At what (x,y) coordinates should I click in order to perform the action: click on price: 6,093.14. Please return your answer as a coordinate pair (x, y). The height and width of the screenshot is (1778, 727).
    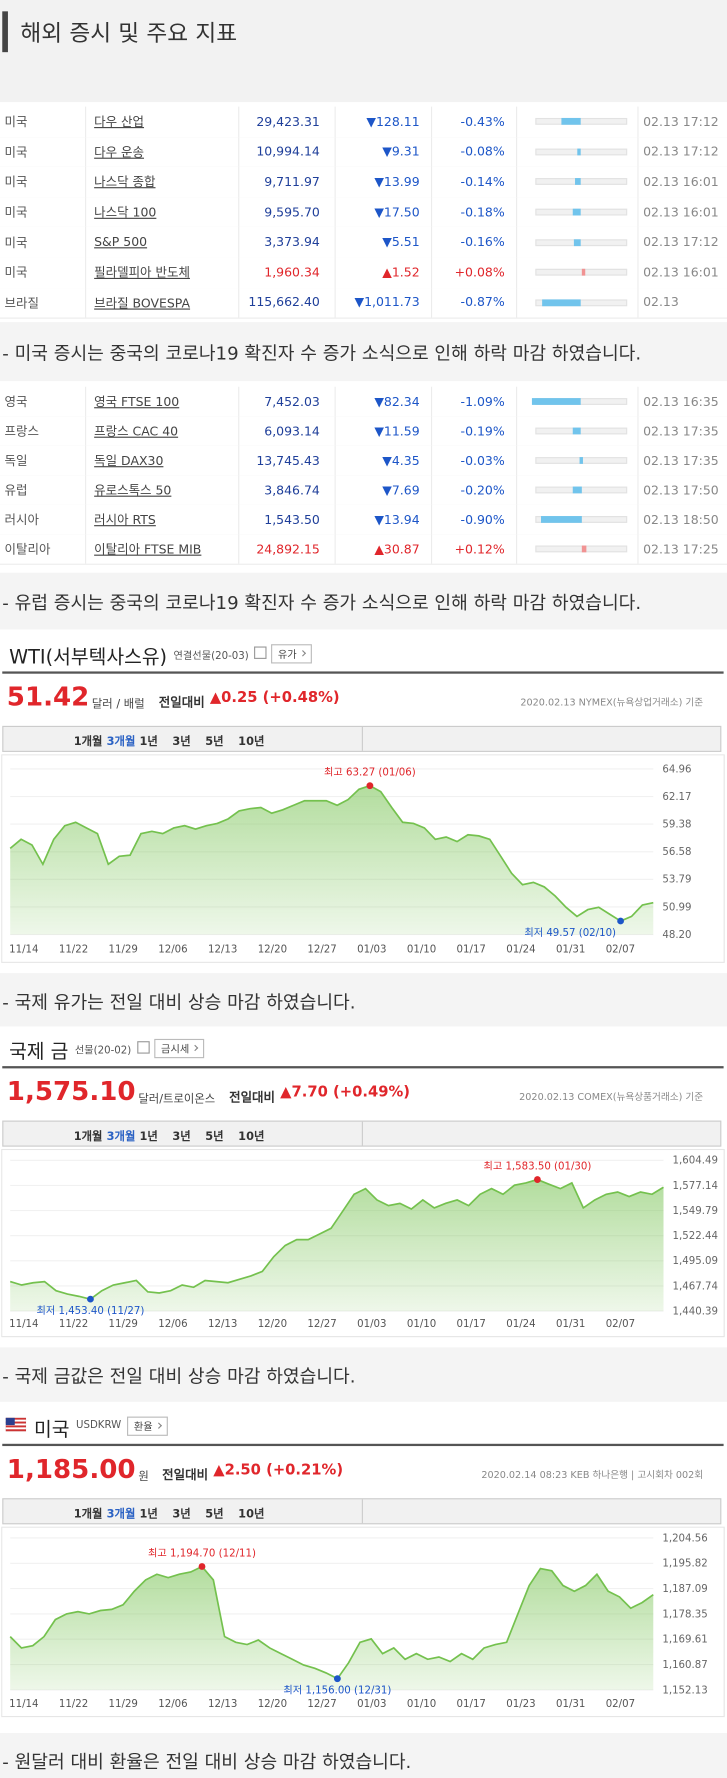
    Looking at the image, I should click on (292, 431).